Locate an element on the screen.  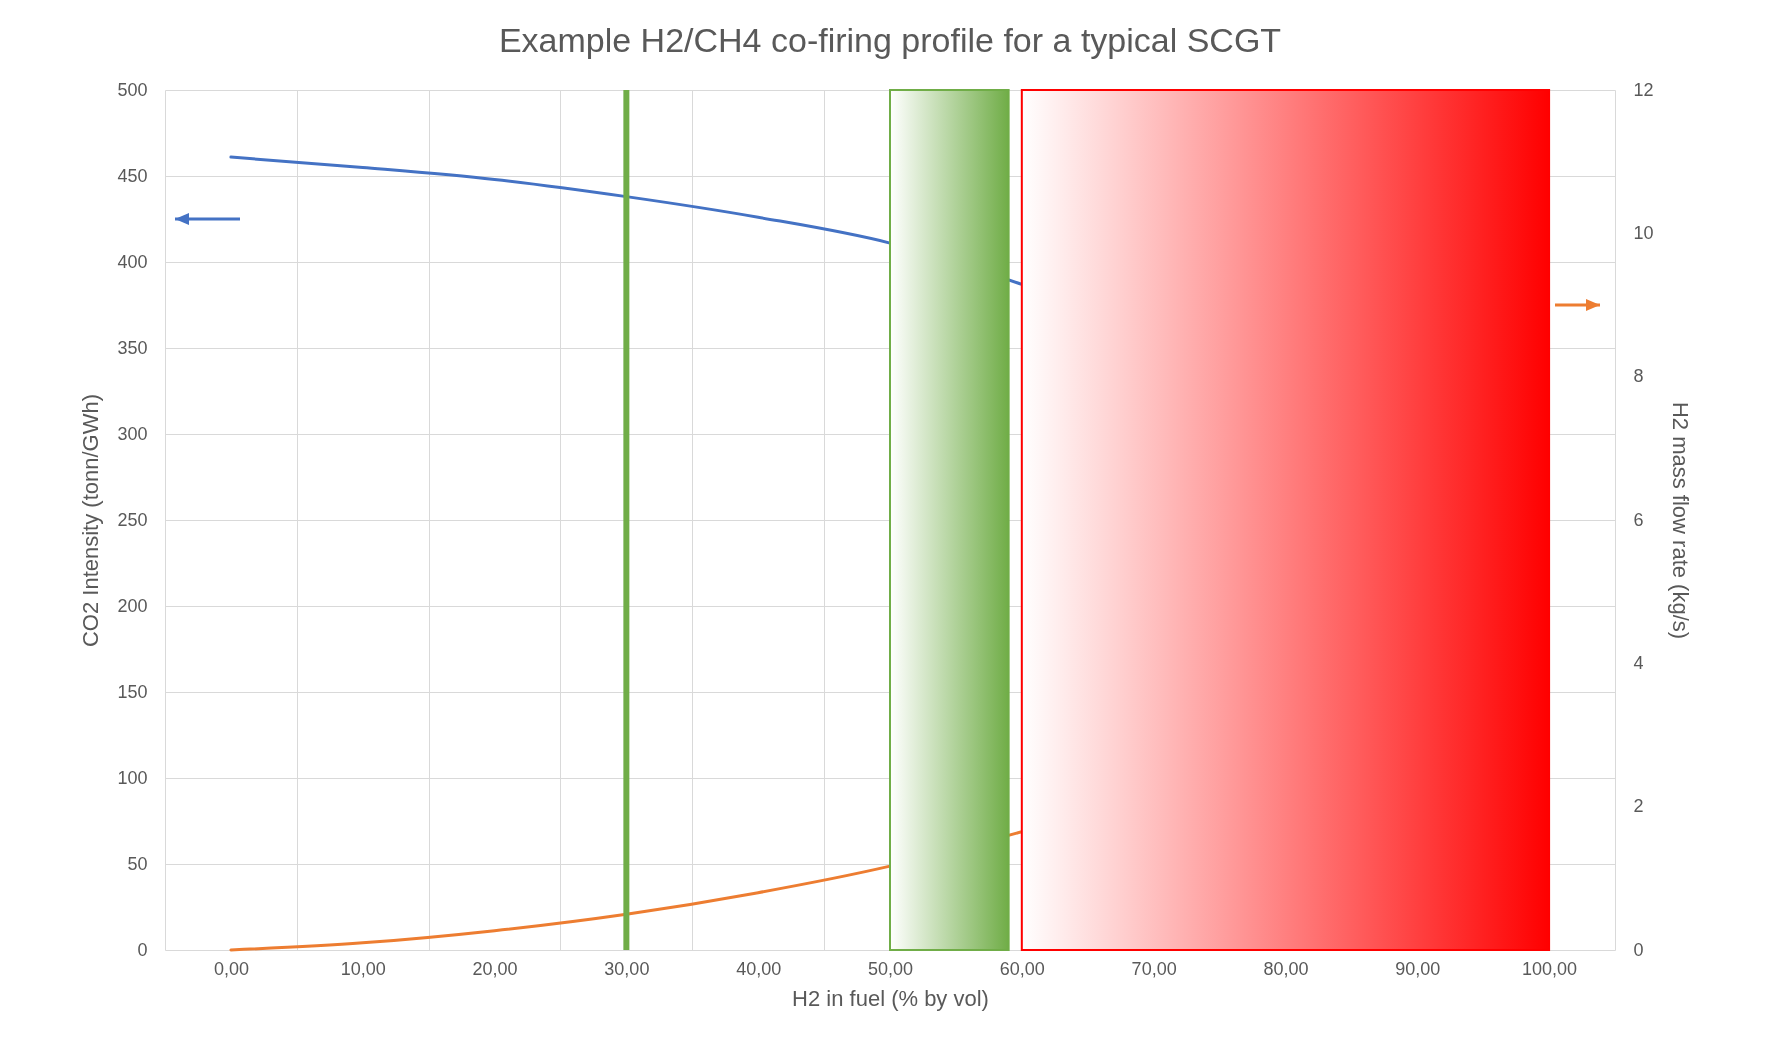
x-tick-label: 70,00 is located at coordinates (1154, 968).